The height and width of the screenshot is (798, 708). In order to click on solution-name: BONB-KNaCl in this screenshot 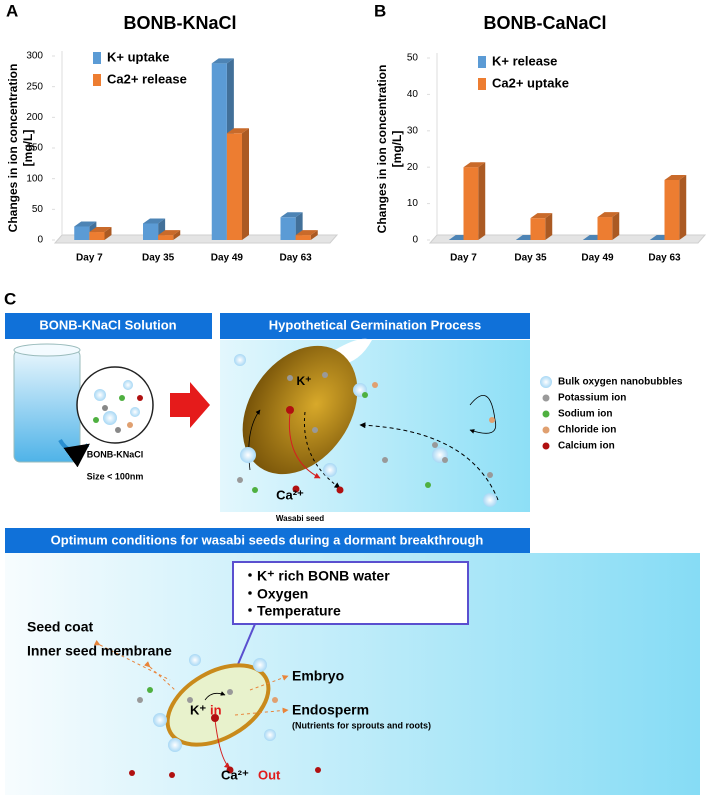, I will do `click(115, 454)`.